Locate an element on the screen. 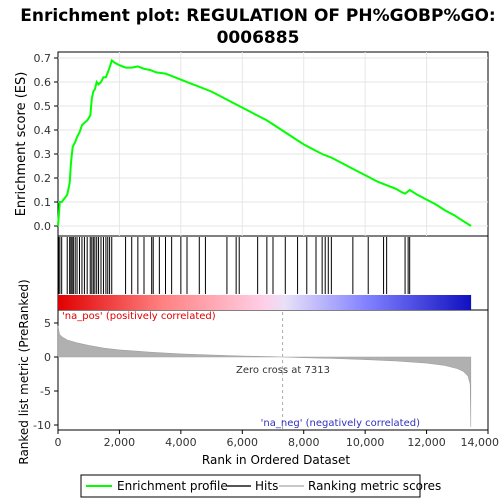 This screenshot has height=500, width=500. neg-correlated-label: 'na_neg' (negatively correlated) is located at coordinates (340, 423).